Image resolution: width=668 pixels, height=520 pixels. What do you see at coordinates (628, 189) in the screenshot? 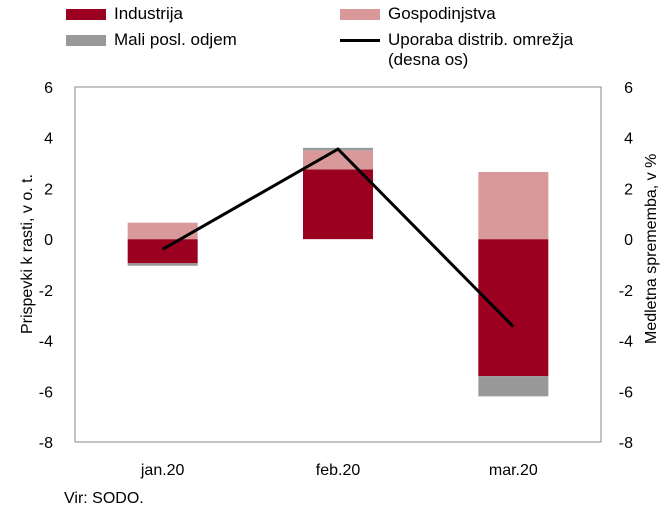
I see `y-tick-label-right: 2` at bounding box center [628, 189].